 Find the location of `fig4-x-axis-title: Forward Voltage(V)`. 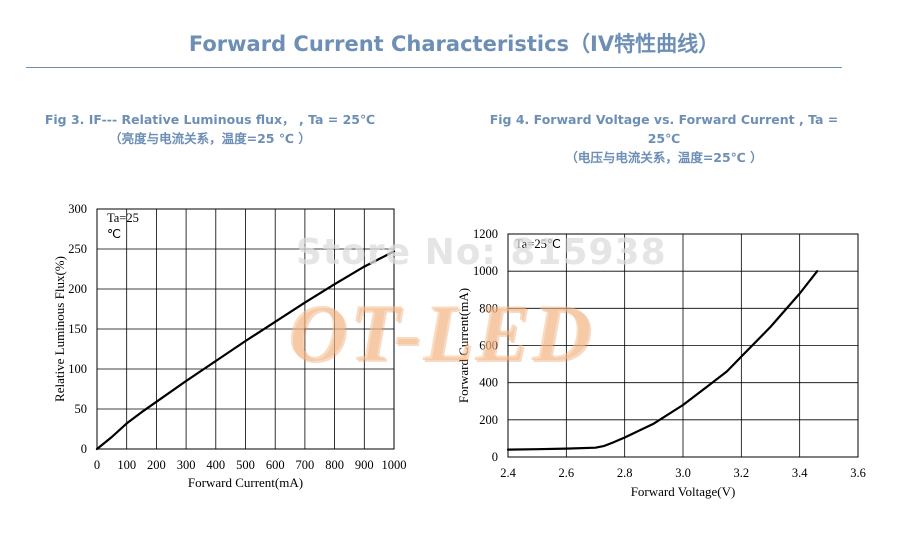

fig4-x-axis-title: Forward Voltage(V) is located at coordinates (683, 491).